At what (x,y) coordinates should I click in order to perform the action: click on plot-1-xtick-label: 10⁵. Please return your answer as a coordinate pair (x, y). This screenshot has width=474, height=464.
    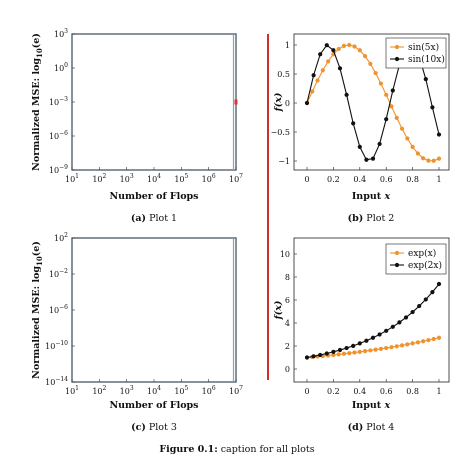
    Looking at the image, I should click on (181, 178).